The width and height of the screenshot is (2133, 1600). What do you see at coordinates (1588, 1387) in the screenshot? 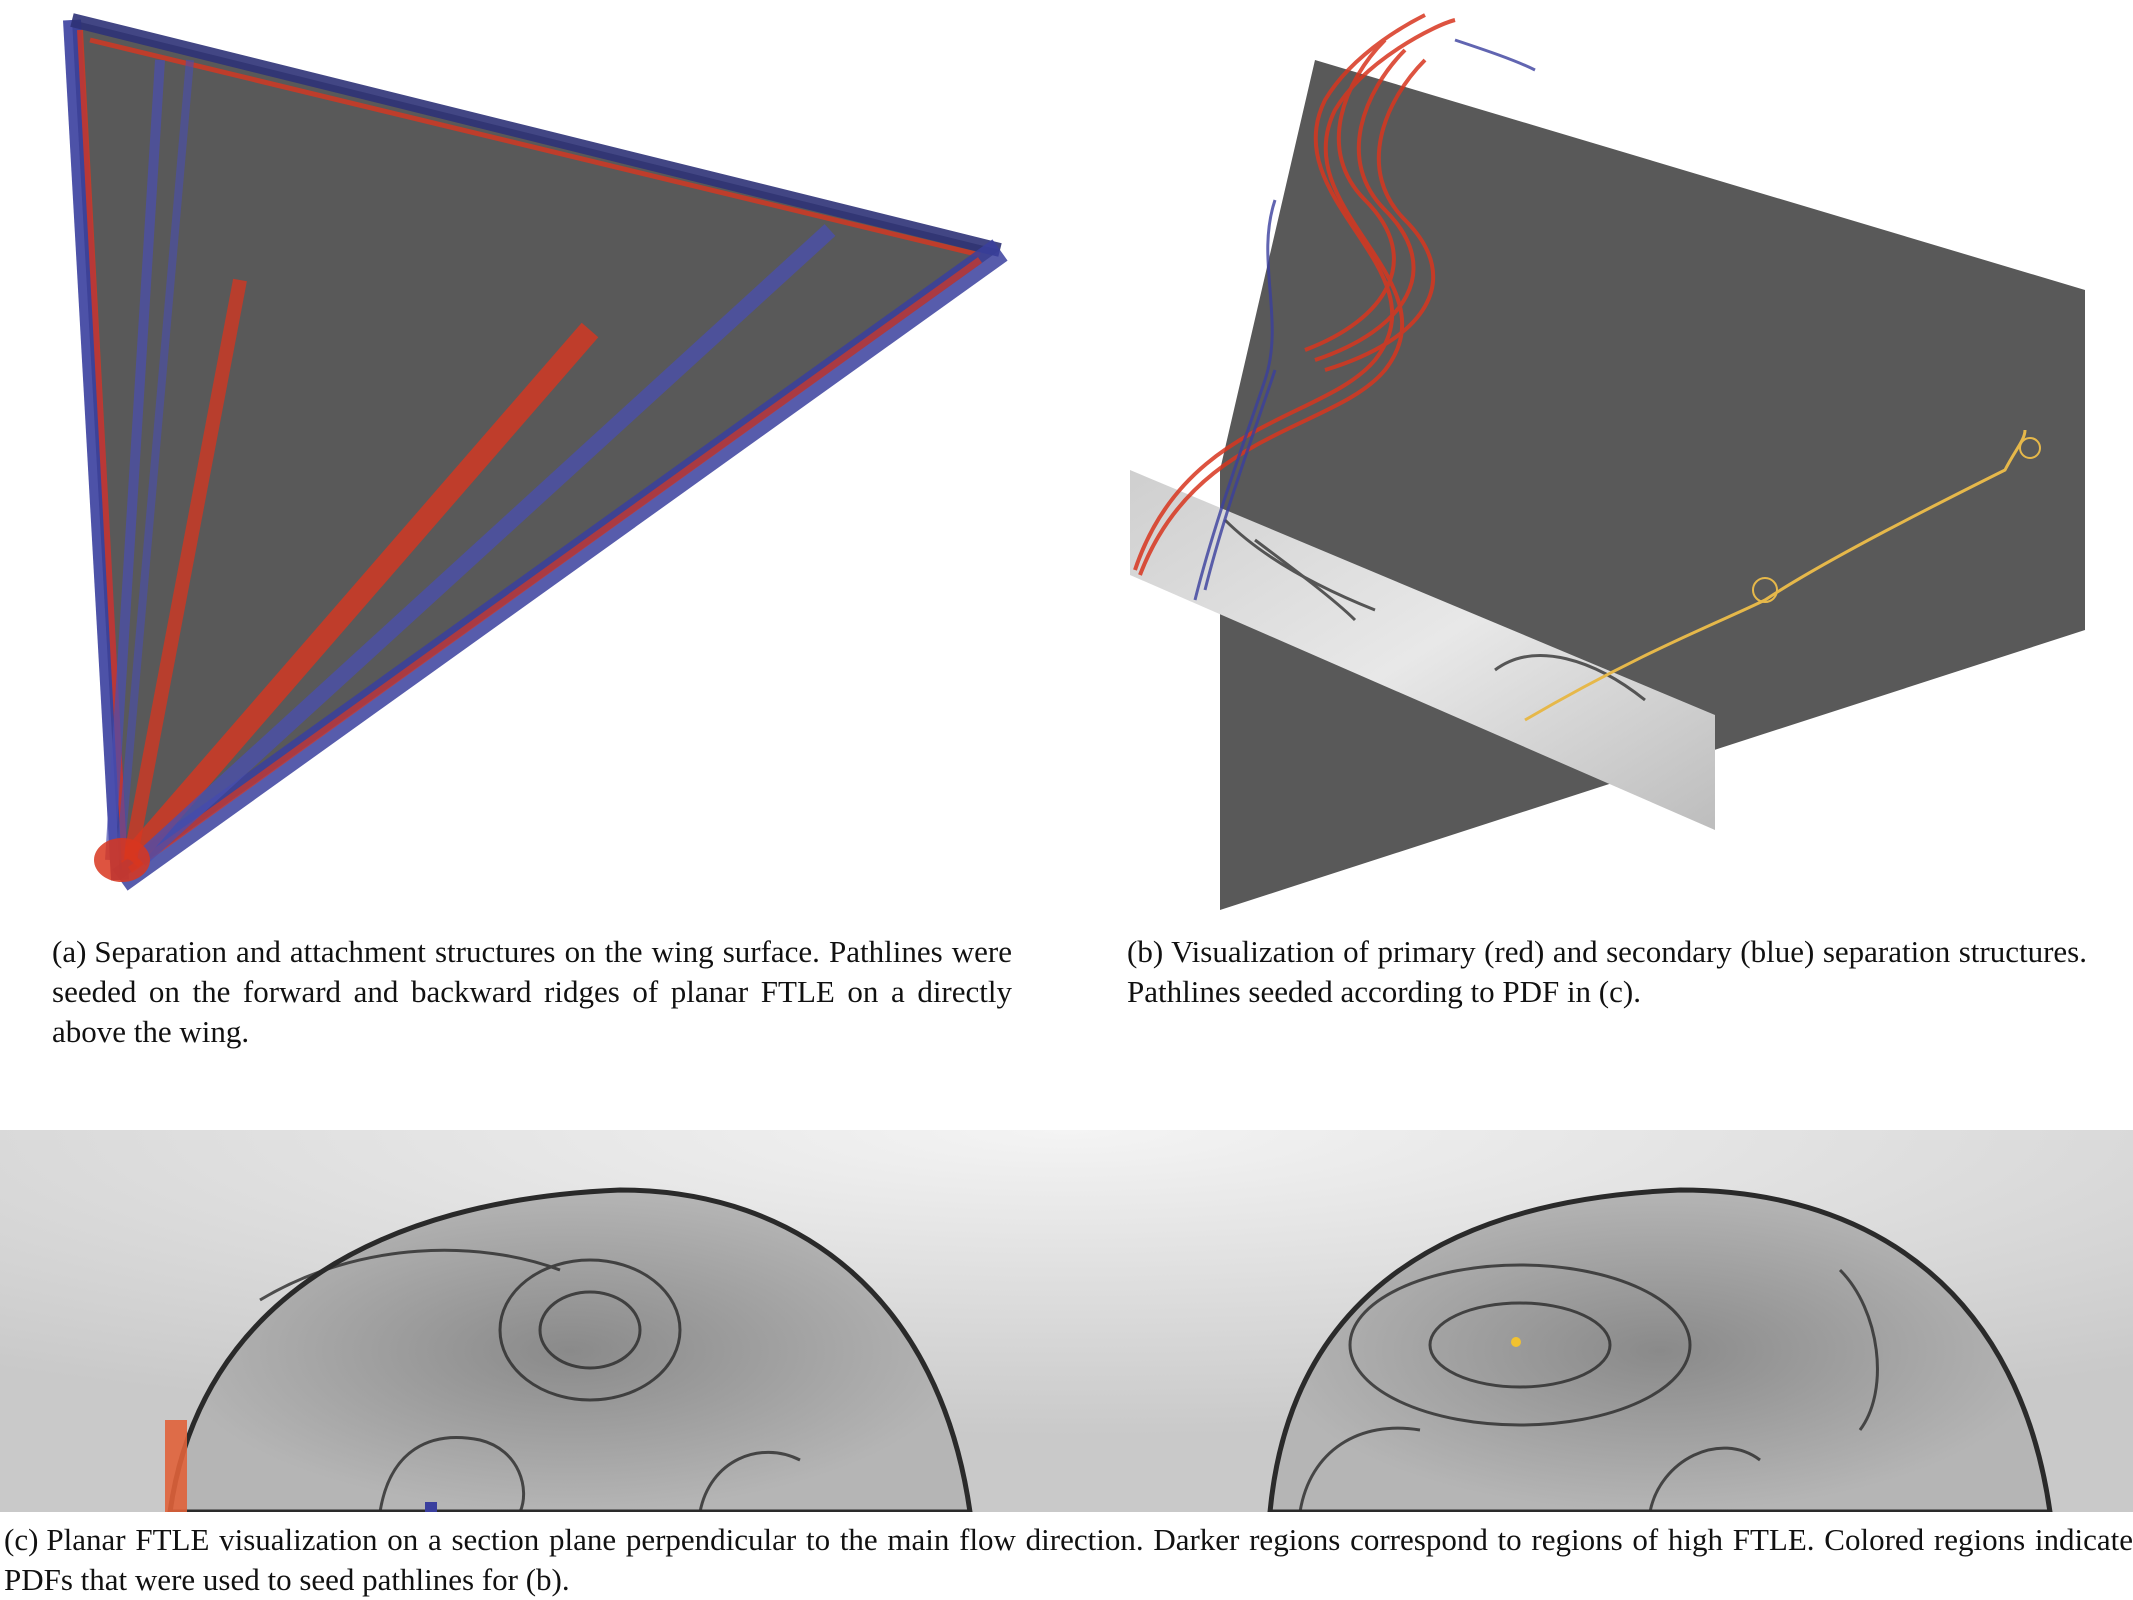
I see `right-vortex-ridges` at bounding box center [1588, 1387].